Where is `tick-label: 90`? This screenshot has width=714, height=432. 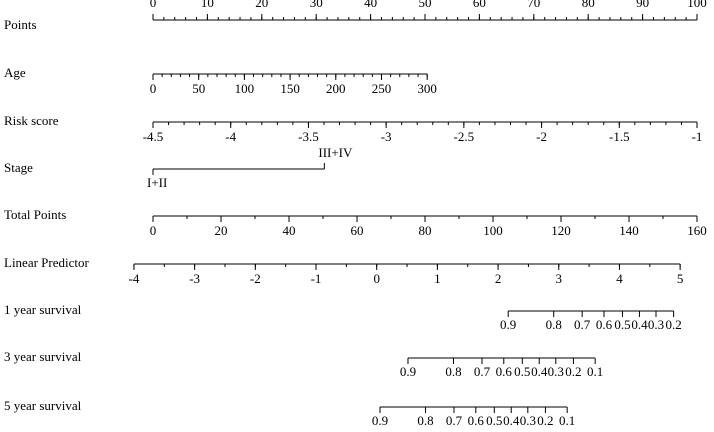 tick-label: 90 is located at coordinates (642, 5).